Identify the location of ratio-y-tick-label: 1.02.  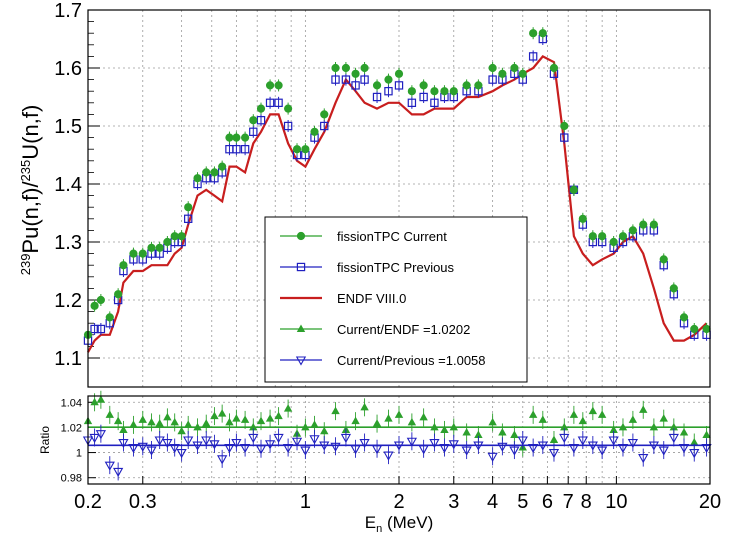
(71, 428).